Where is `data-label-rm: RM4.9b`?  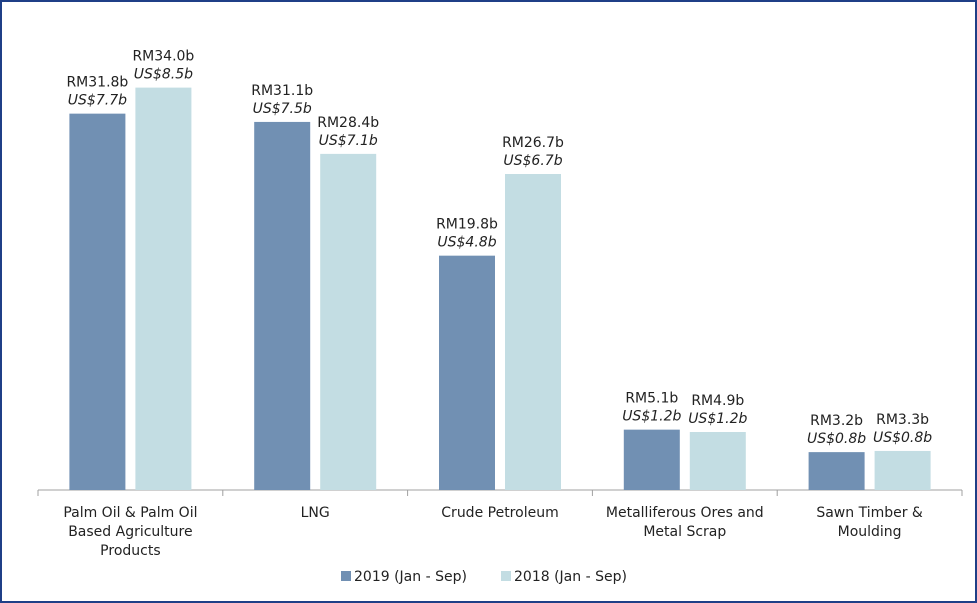
data-label-rm: RM4.9b is located at coordinates (717, 401).